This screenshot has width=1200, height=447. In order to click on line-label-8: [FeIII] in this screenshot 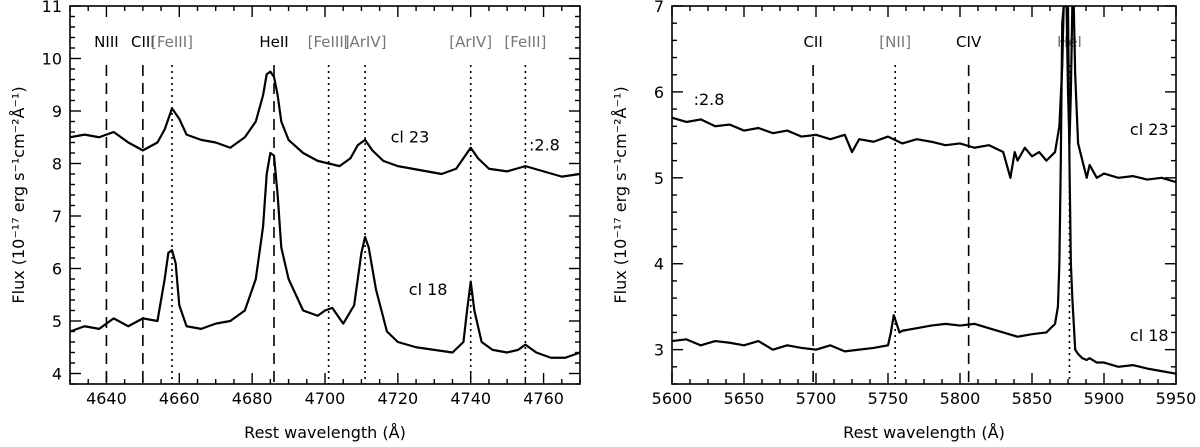, I will do `click(525, 42)`.